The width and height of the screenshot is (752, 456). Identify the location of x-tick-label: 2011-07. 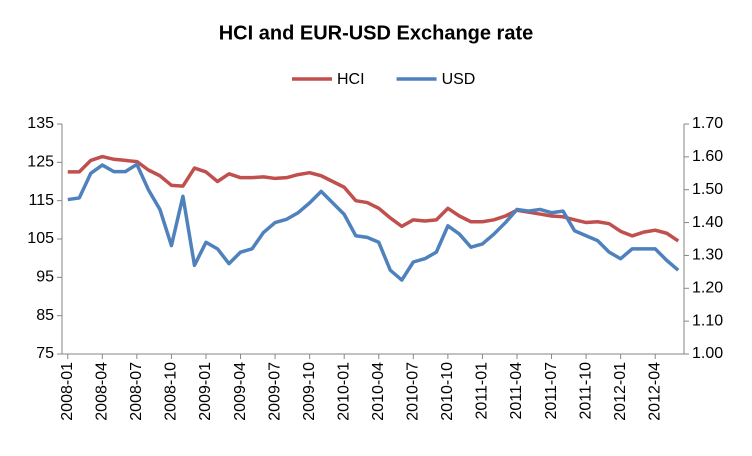
(551, 391).